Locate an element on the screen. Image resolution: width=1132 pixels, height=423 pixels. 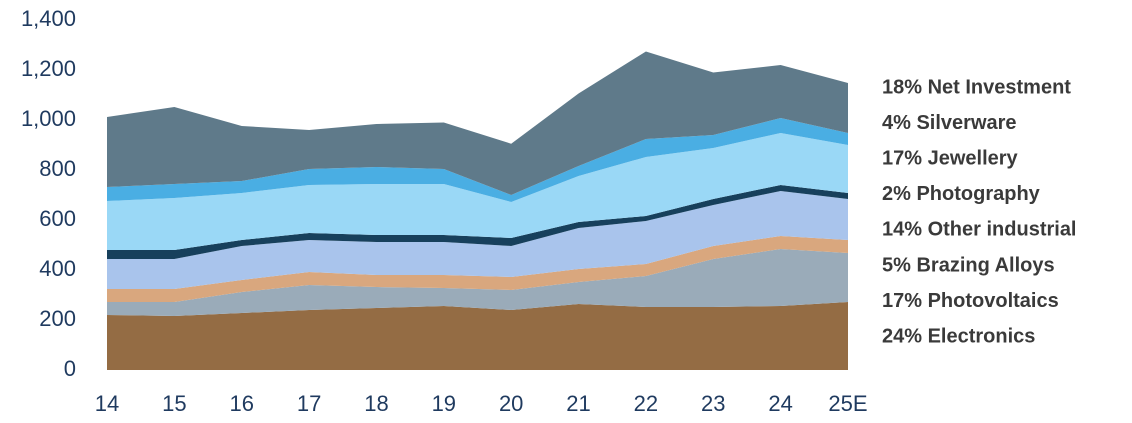
y-tick-label: 1,200 is located at coordinates (48, 68).